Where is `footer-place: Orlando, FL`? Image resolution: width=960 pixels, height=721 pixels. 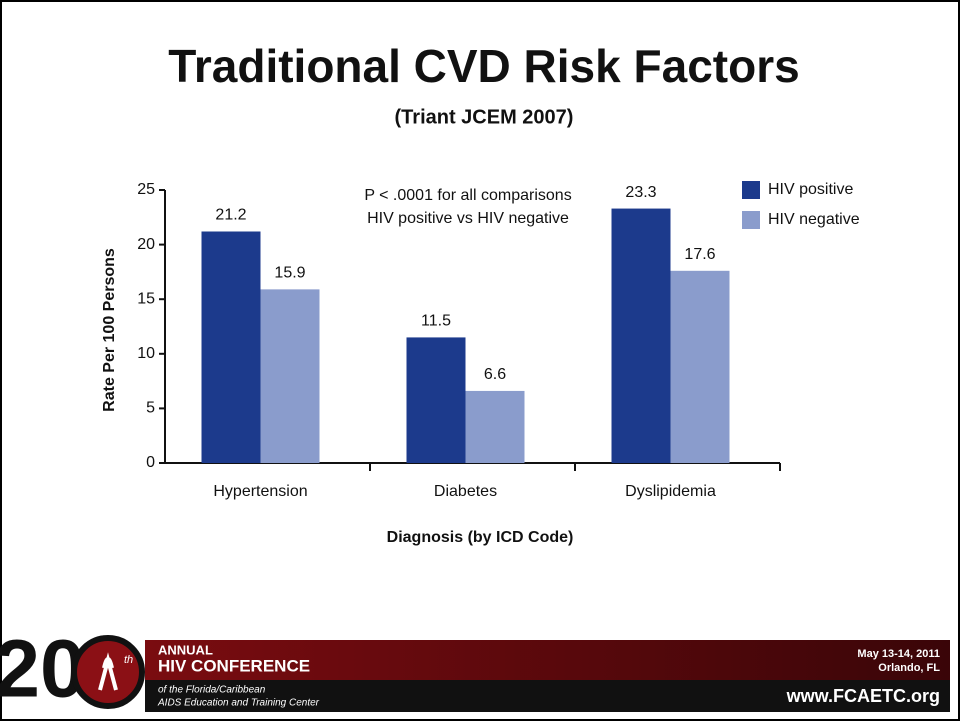 footer-place: Orlando, FL is located at coordinates (909, 668).